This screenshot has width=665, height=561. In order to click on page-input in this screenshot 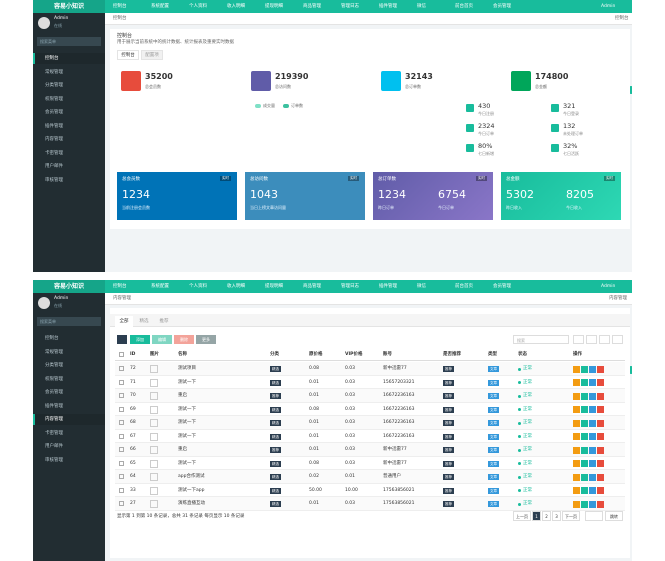, I will do `click(594, 516)`.